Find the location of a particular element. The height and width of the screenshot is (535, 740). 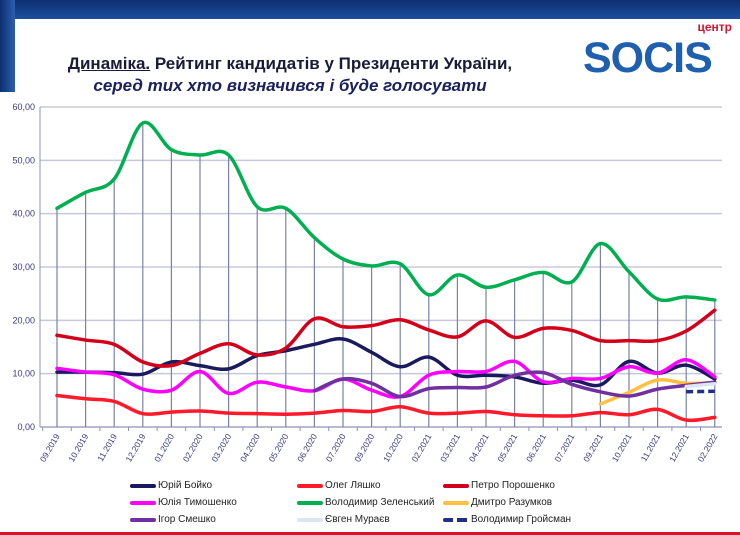

x-tick-label: 11.2021 is located at coordinates (651, 447).